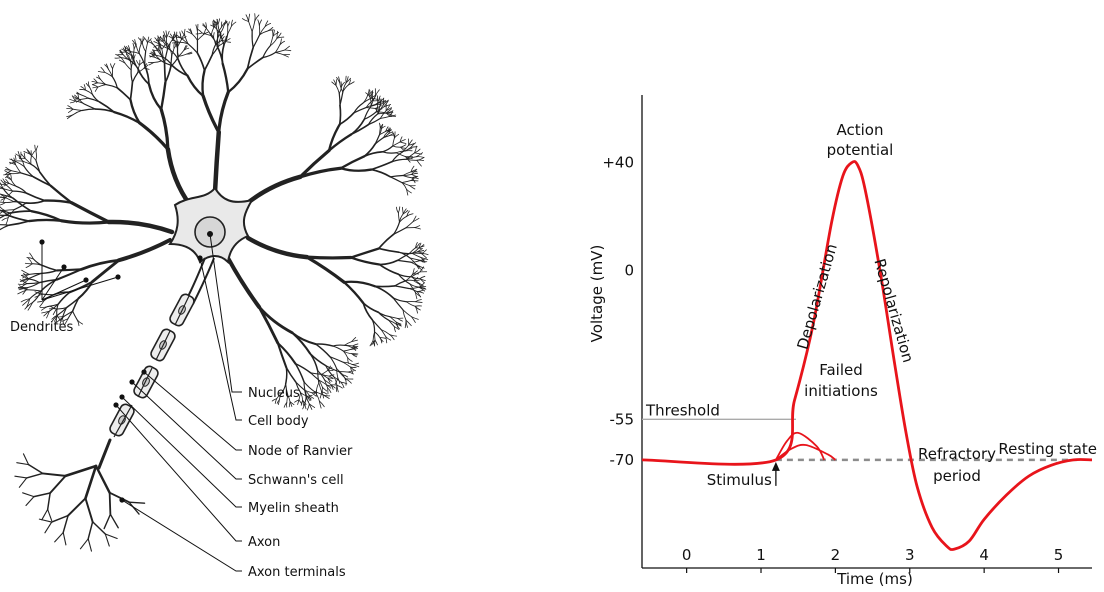 This screenshot has height=592, width=1104. Describe the element at coordinates (739, 480) in the screenshot. I see `stimulus-label: Stimulus` at that location.